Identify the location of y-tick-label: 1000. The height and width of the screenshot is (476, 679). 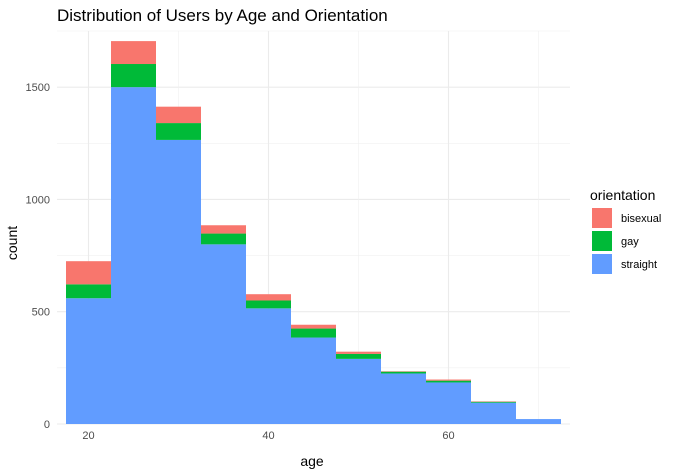
(38, 200).